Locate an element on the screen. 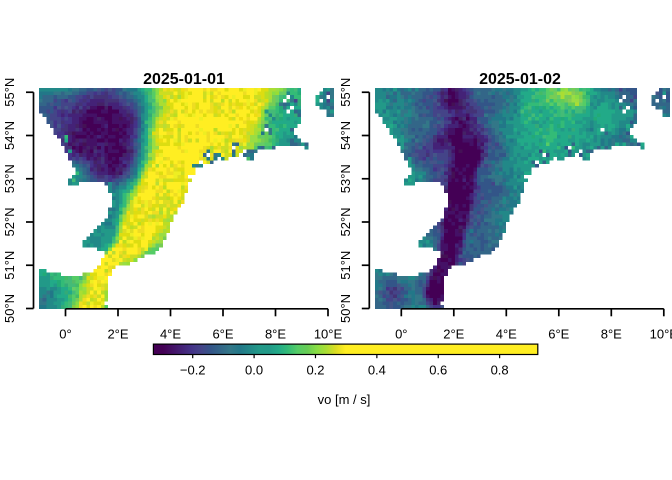  svg-text: 0.2 is located at coordinates (315, 370).